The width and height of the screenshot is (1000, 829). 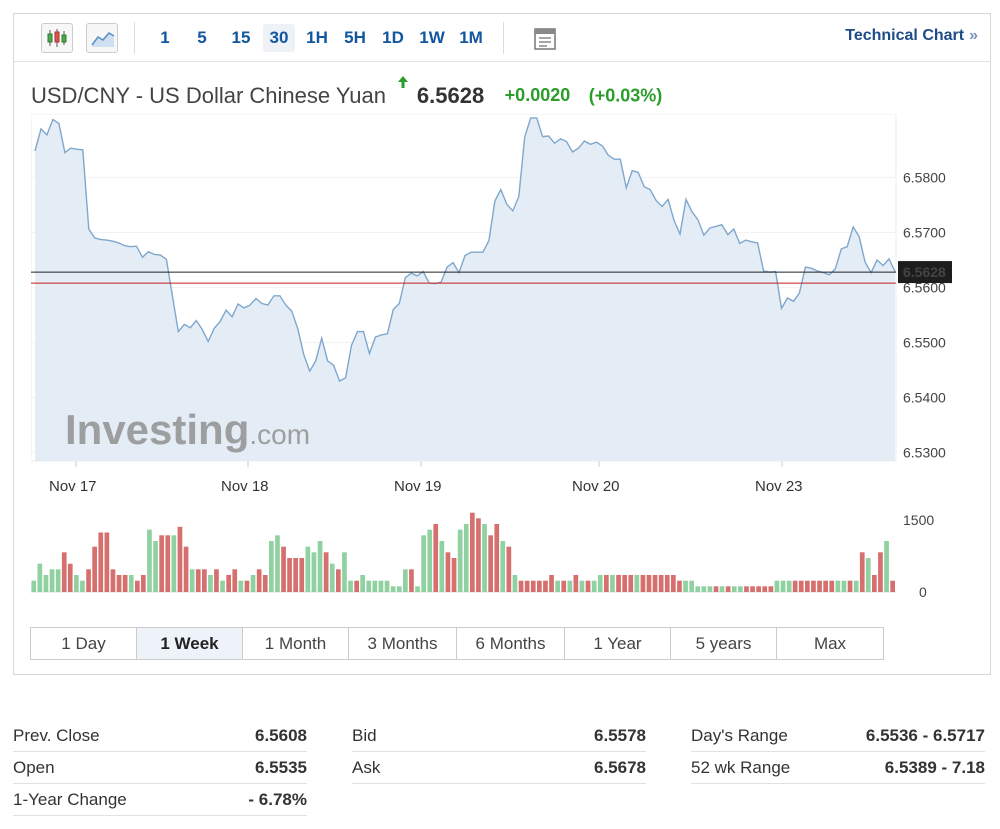 I want to click on y-tick-label: 6.5700, so click(x=924, y=232).